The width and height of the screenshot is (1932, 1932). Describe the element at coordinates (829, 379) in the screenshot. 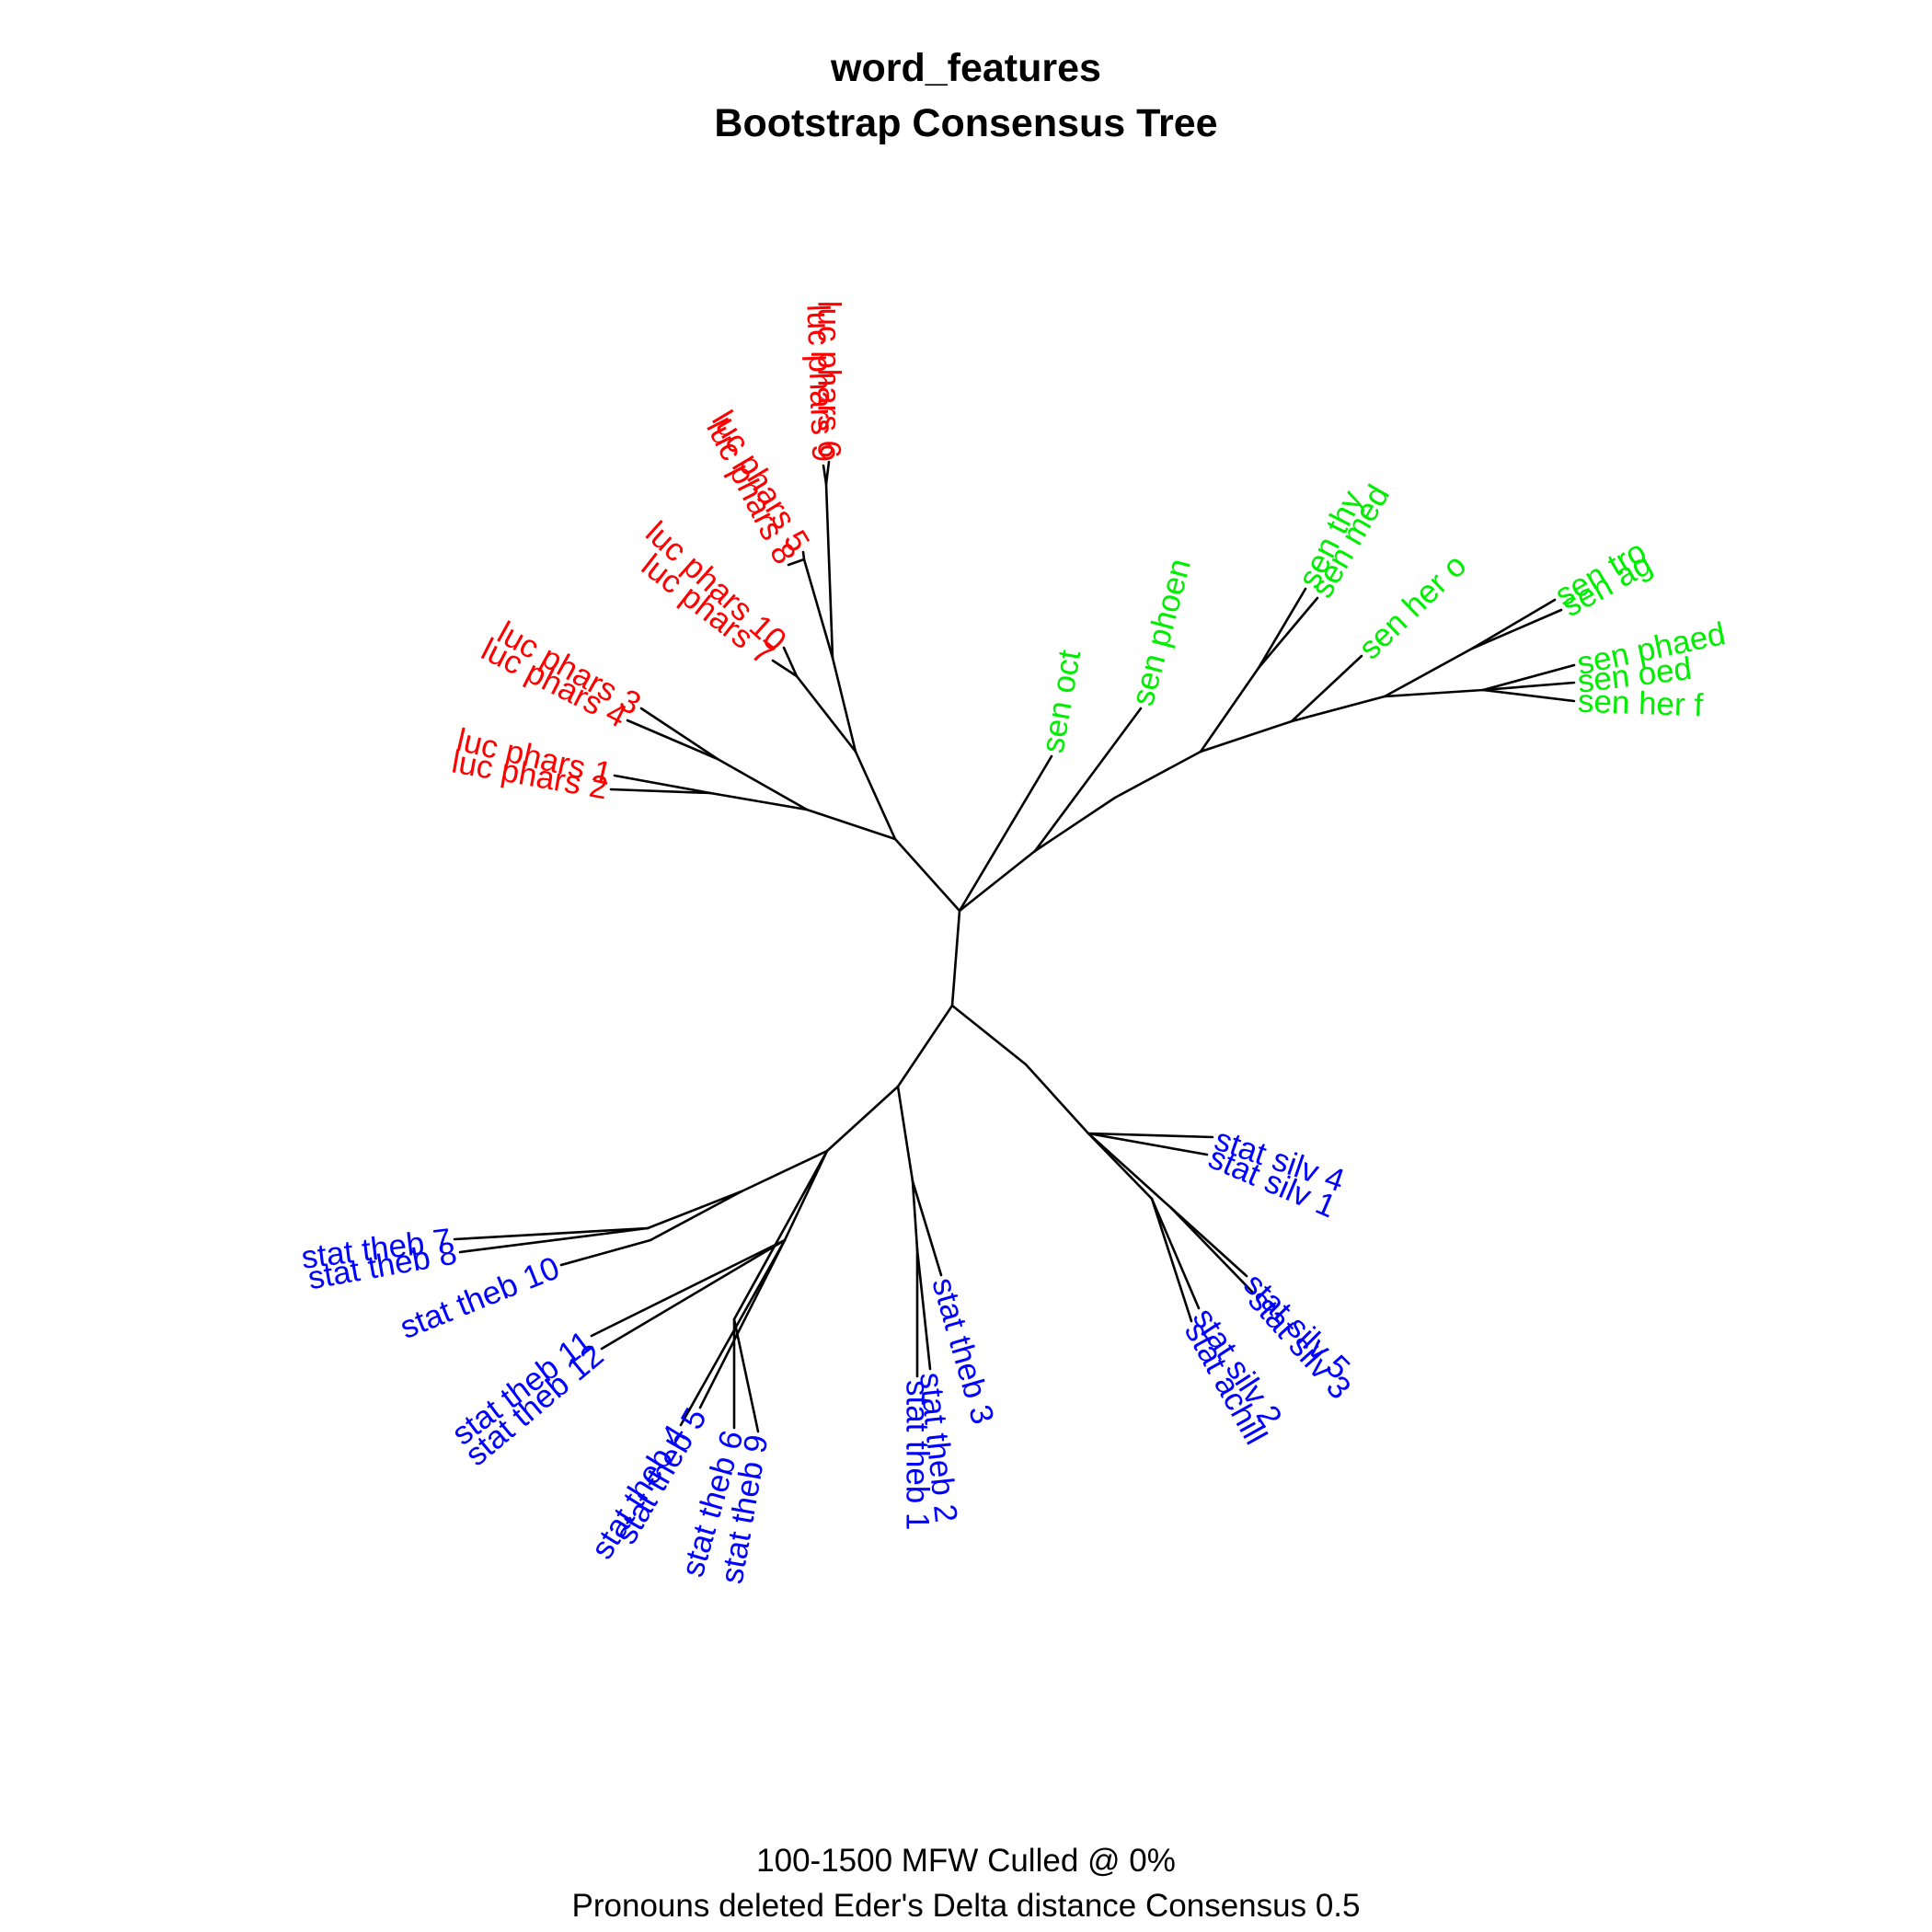

I see `tip-label-luc-phars-6: luc phars 6` at that location.